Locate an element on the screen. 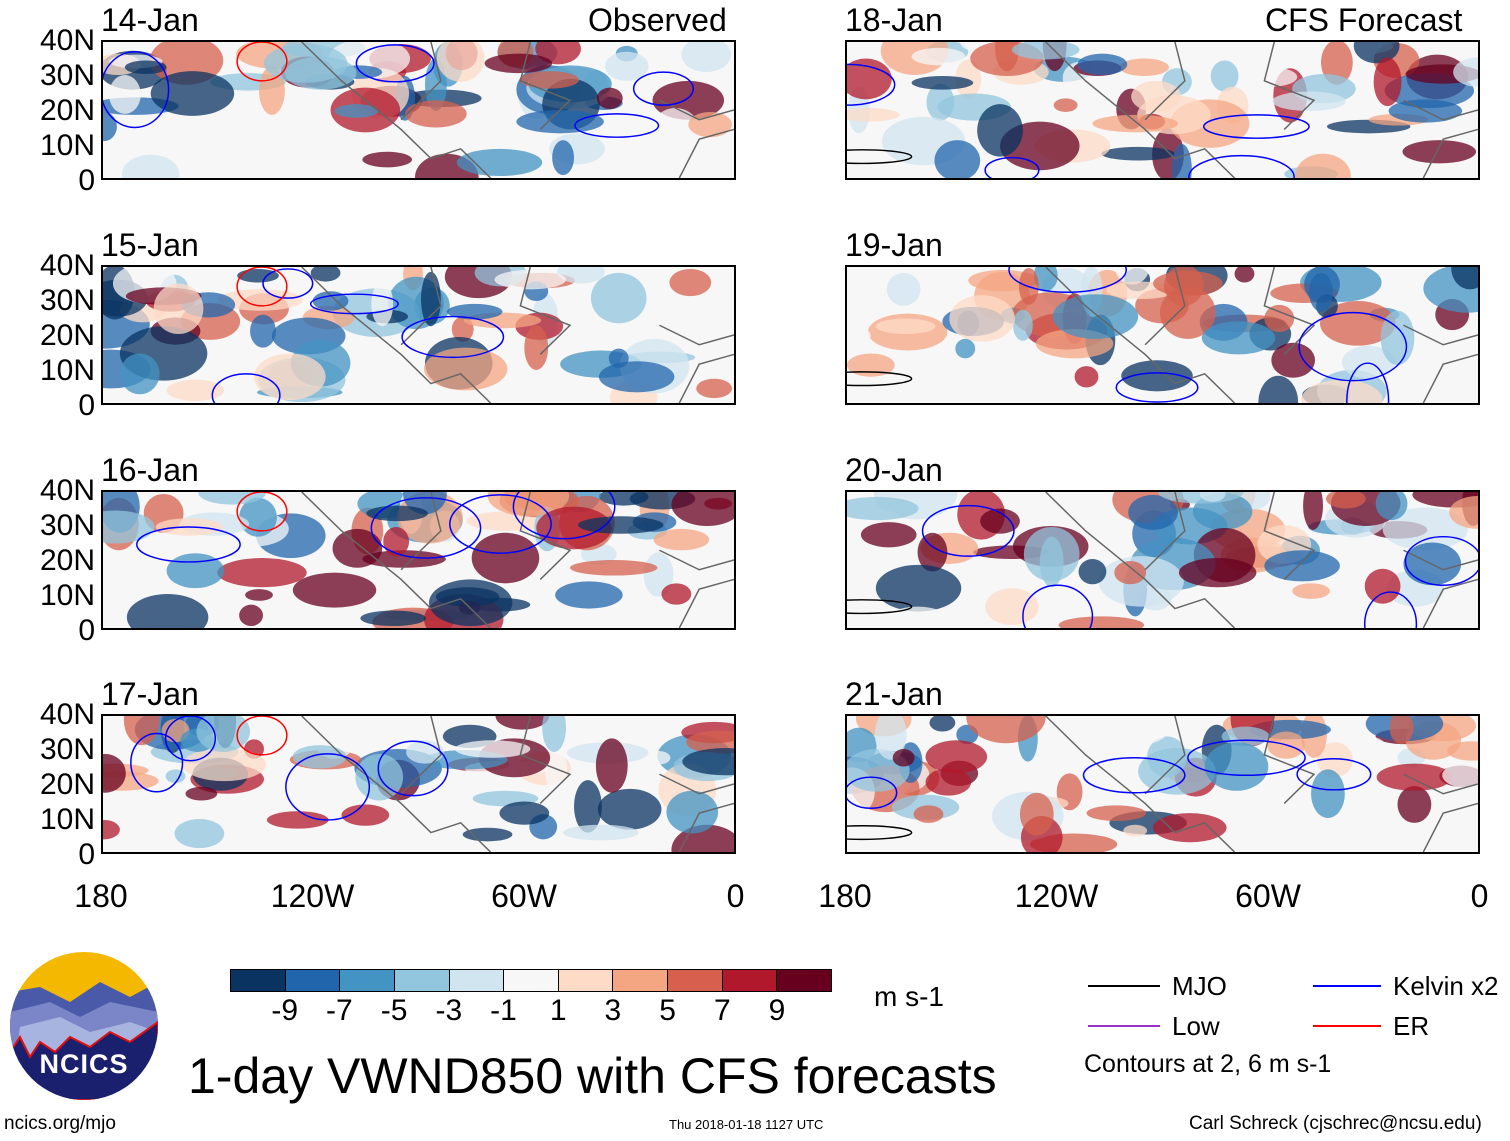  map-panel-20-jan is located at coordinates (1162, 560).